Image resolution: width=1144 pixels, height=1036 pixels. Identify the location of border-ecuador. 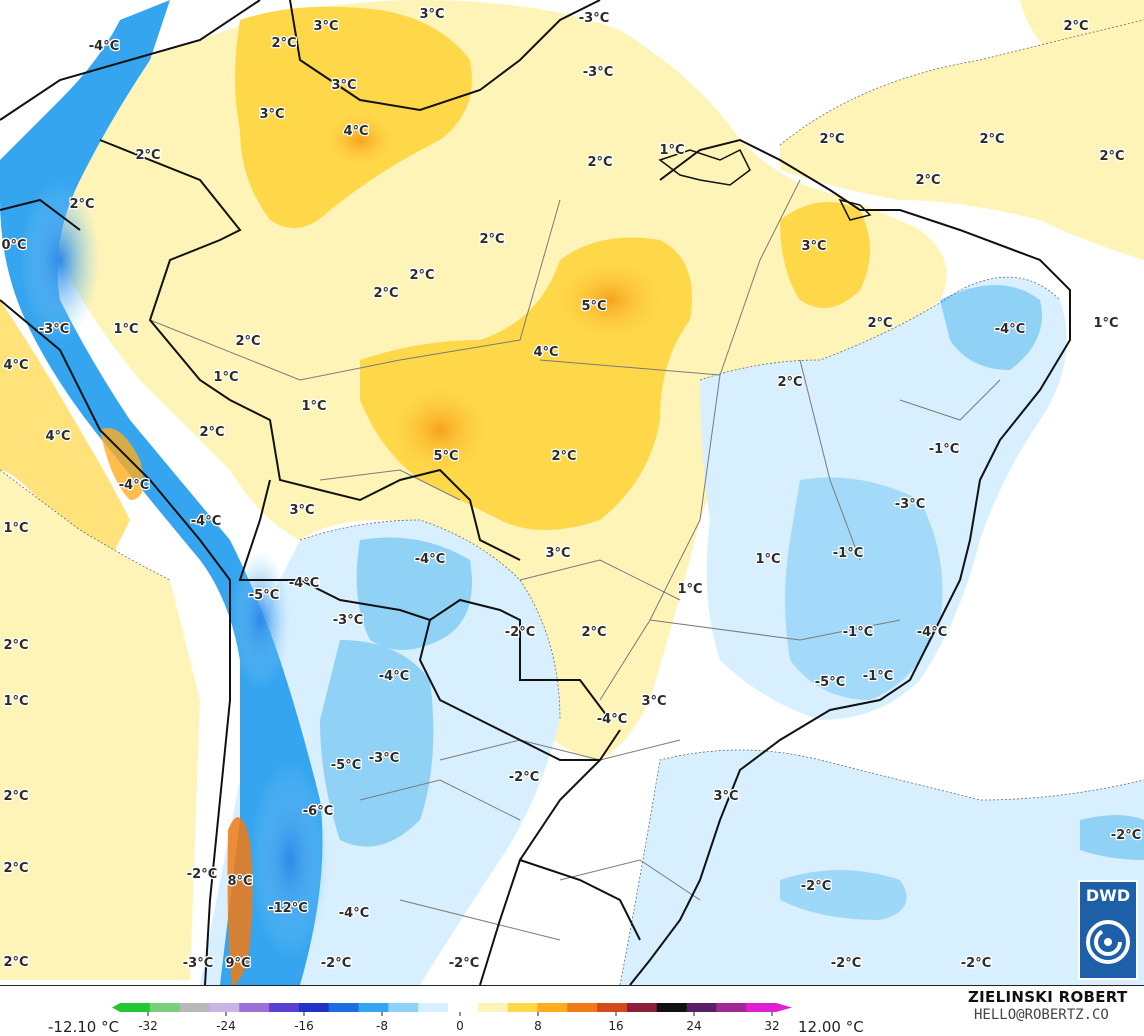
(40, 214).